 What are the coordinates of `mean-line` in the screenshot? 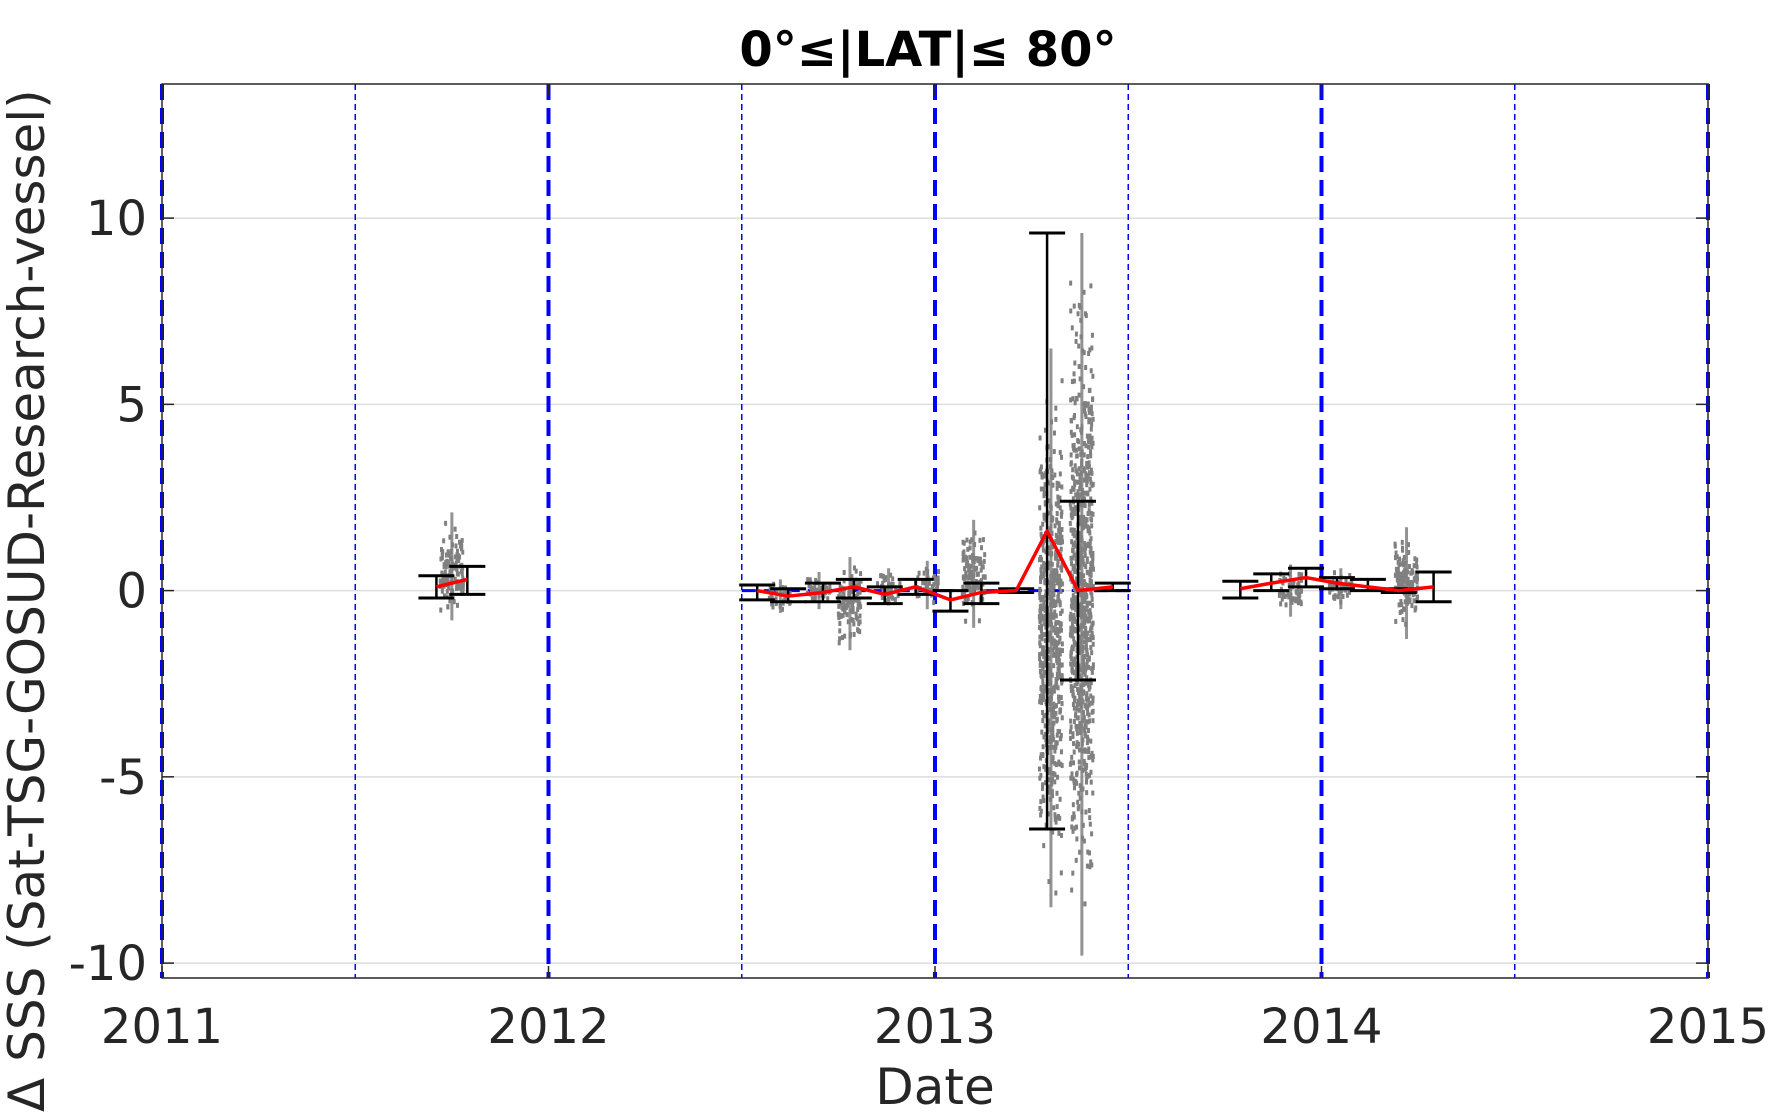 It's located at (934, 565).